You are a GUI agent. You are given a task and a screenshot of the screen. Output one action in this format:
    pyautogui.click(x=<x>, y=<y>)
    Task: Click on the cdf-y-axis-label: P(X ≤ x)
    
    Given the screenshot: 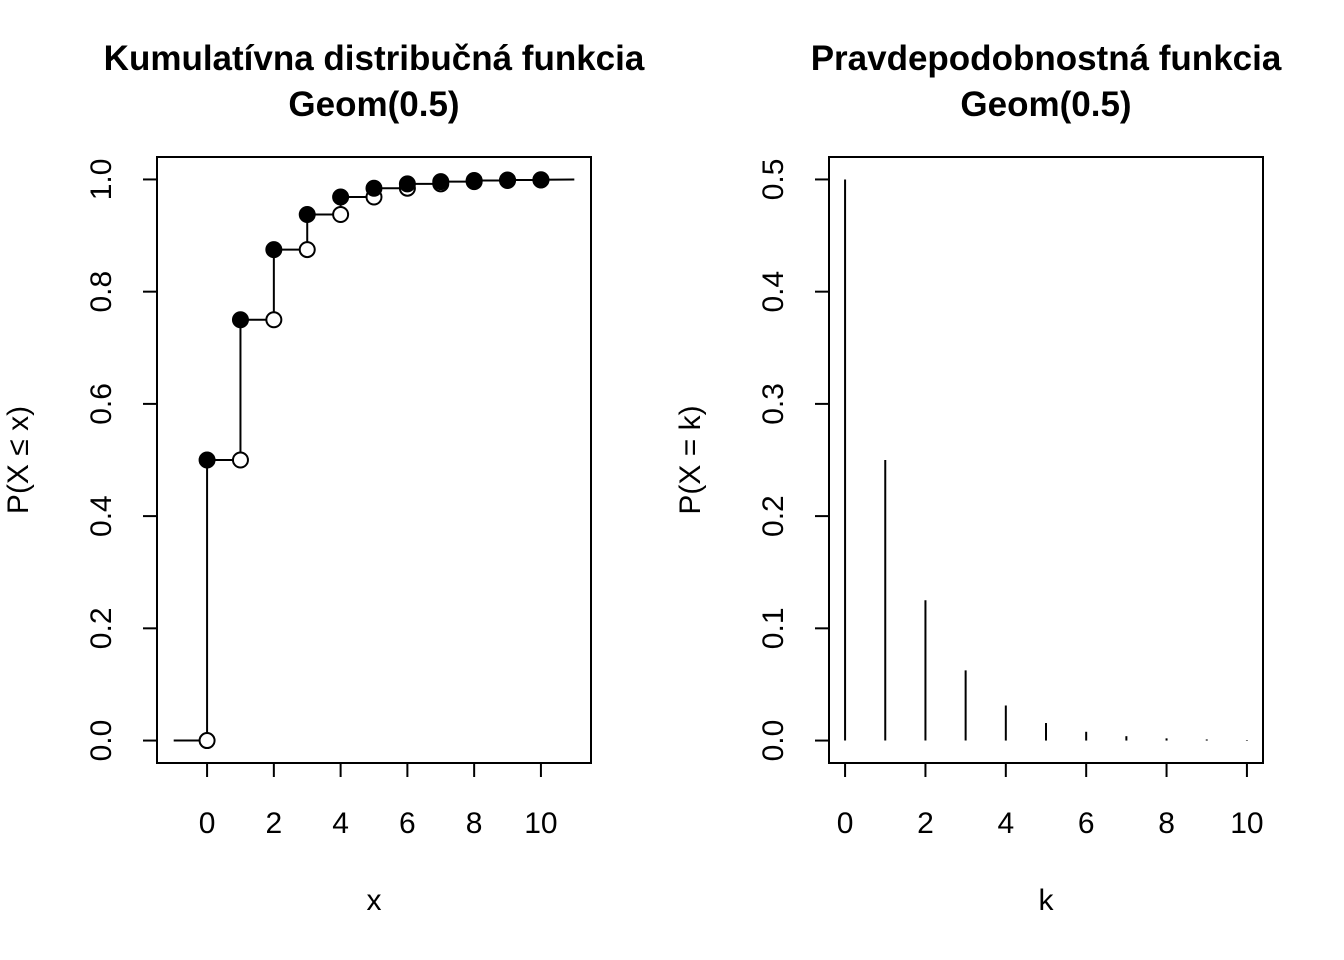 What is the action you would take?
    pyautogui.click(x=18, y=460)
    